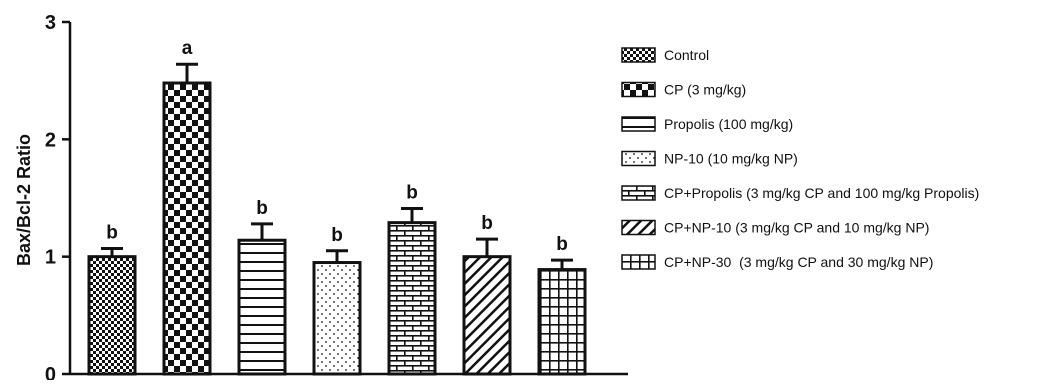 The width and height of the screenshot is (1043, 385). I want to click on legend-label: CP (3 mg/kg), so click(705, 90).